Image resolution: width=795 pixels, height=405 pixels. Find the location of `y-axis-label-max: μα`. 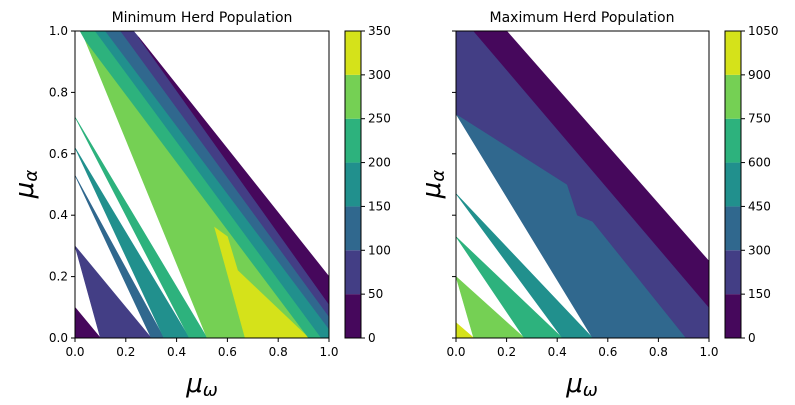

y-axis-label-max: μα is located at coordinates (433, 185).